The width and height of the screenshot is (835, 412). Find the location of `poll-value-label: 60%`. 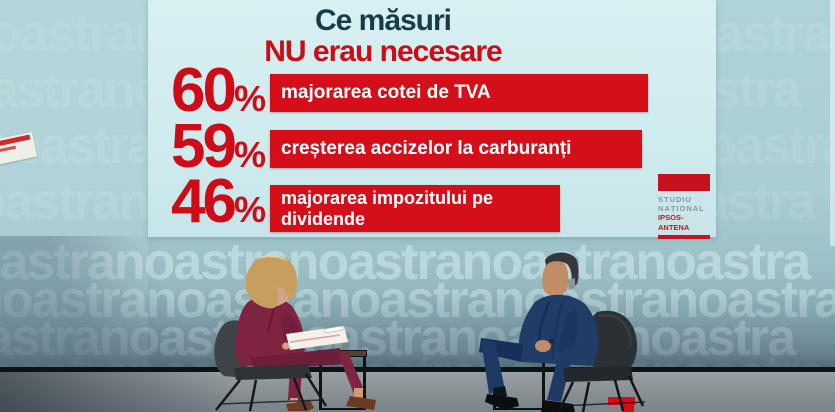

poll-value-label: 60% is located at coordinates (207, 91).